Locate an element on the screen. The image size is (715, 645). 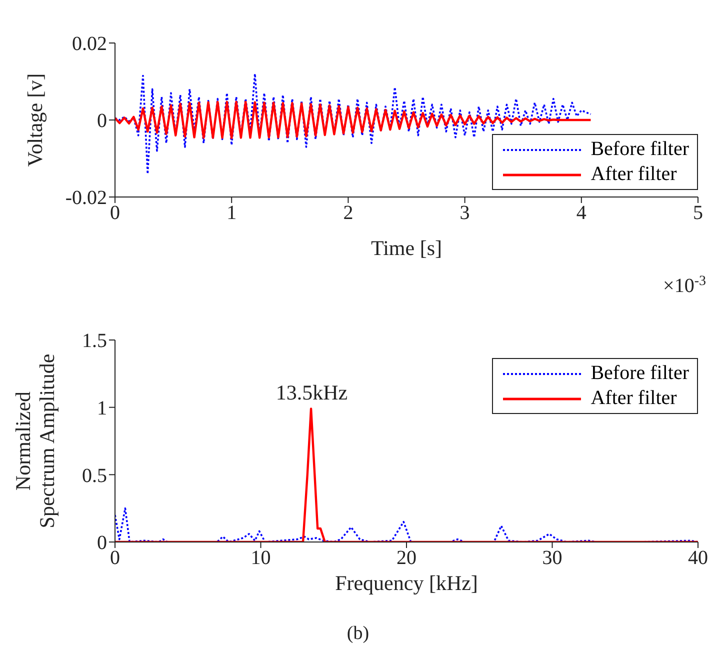
x-tick-label: 40 is located at coordinates (698, 558).